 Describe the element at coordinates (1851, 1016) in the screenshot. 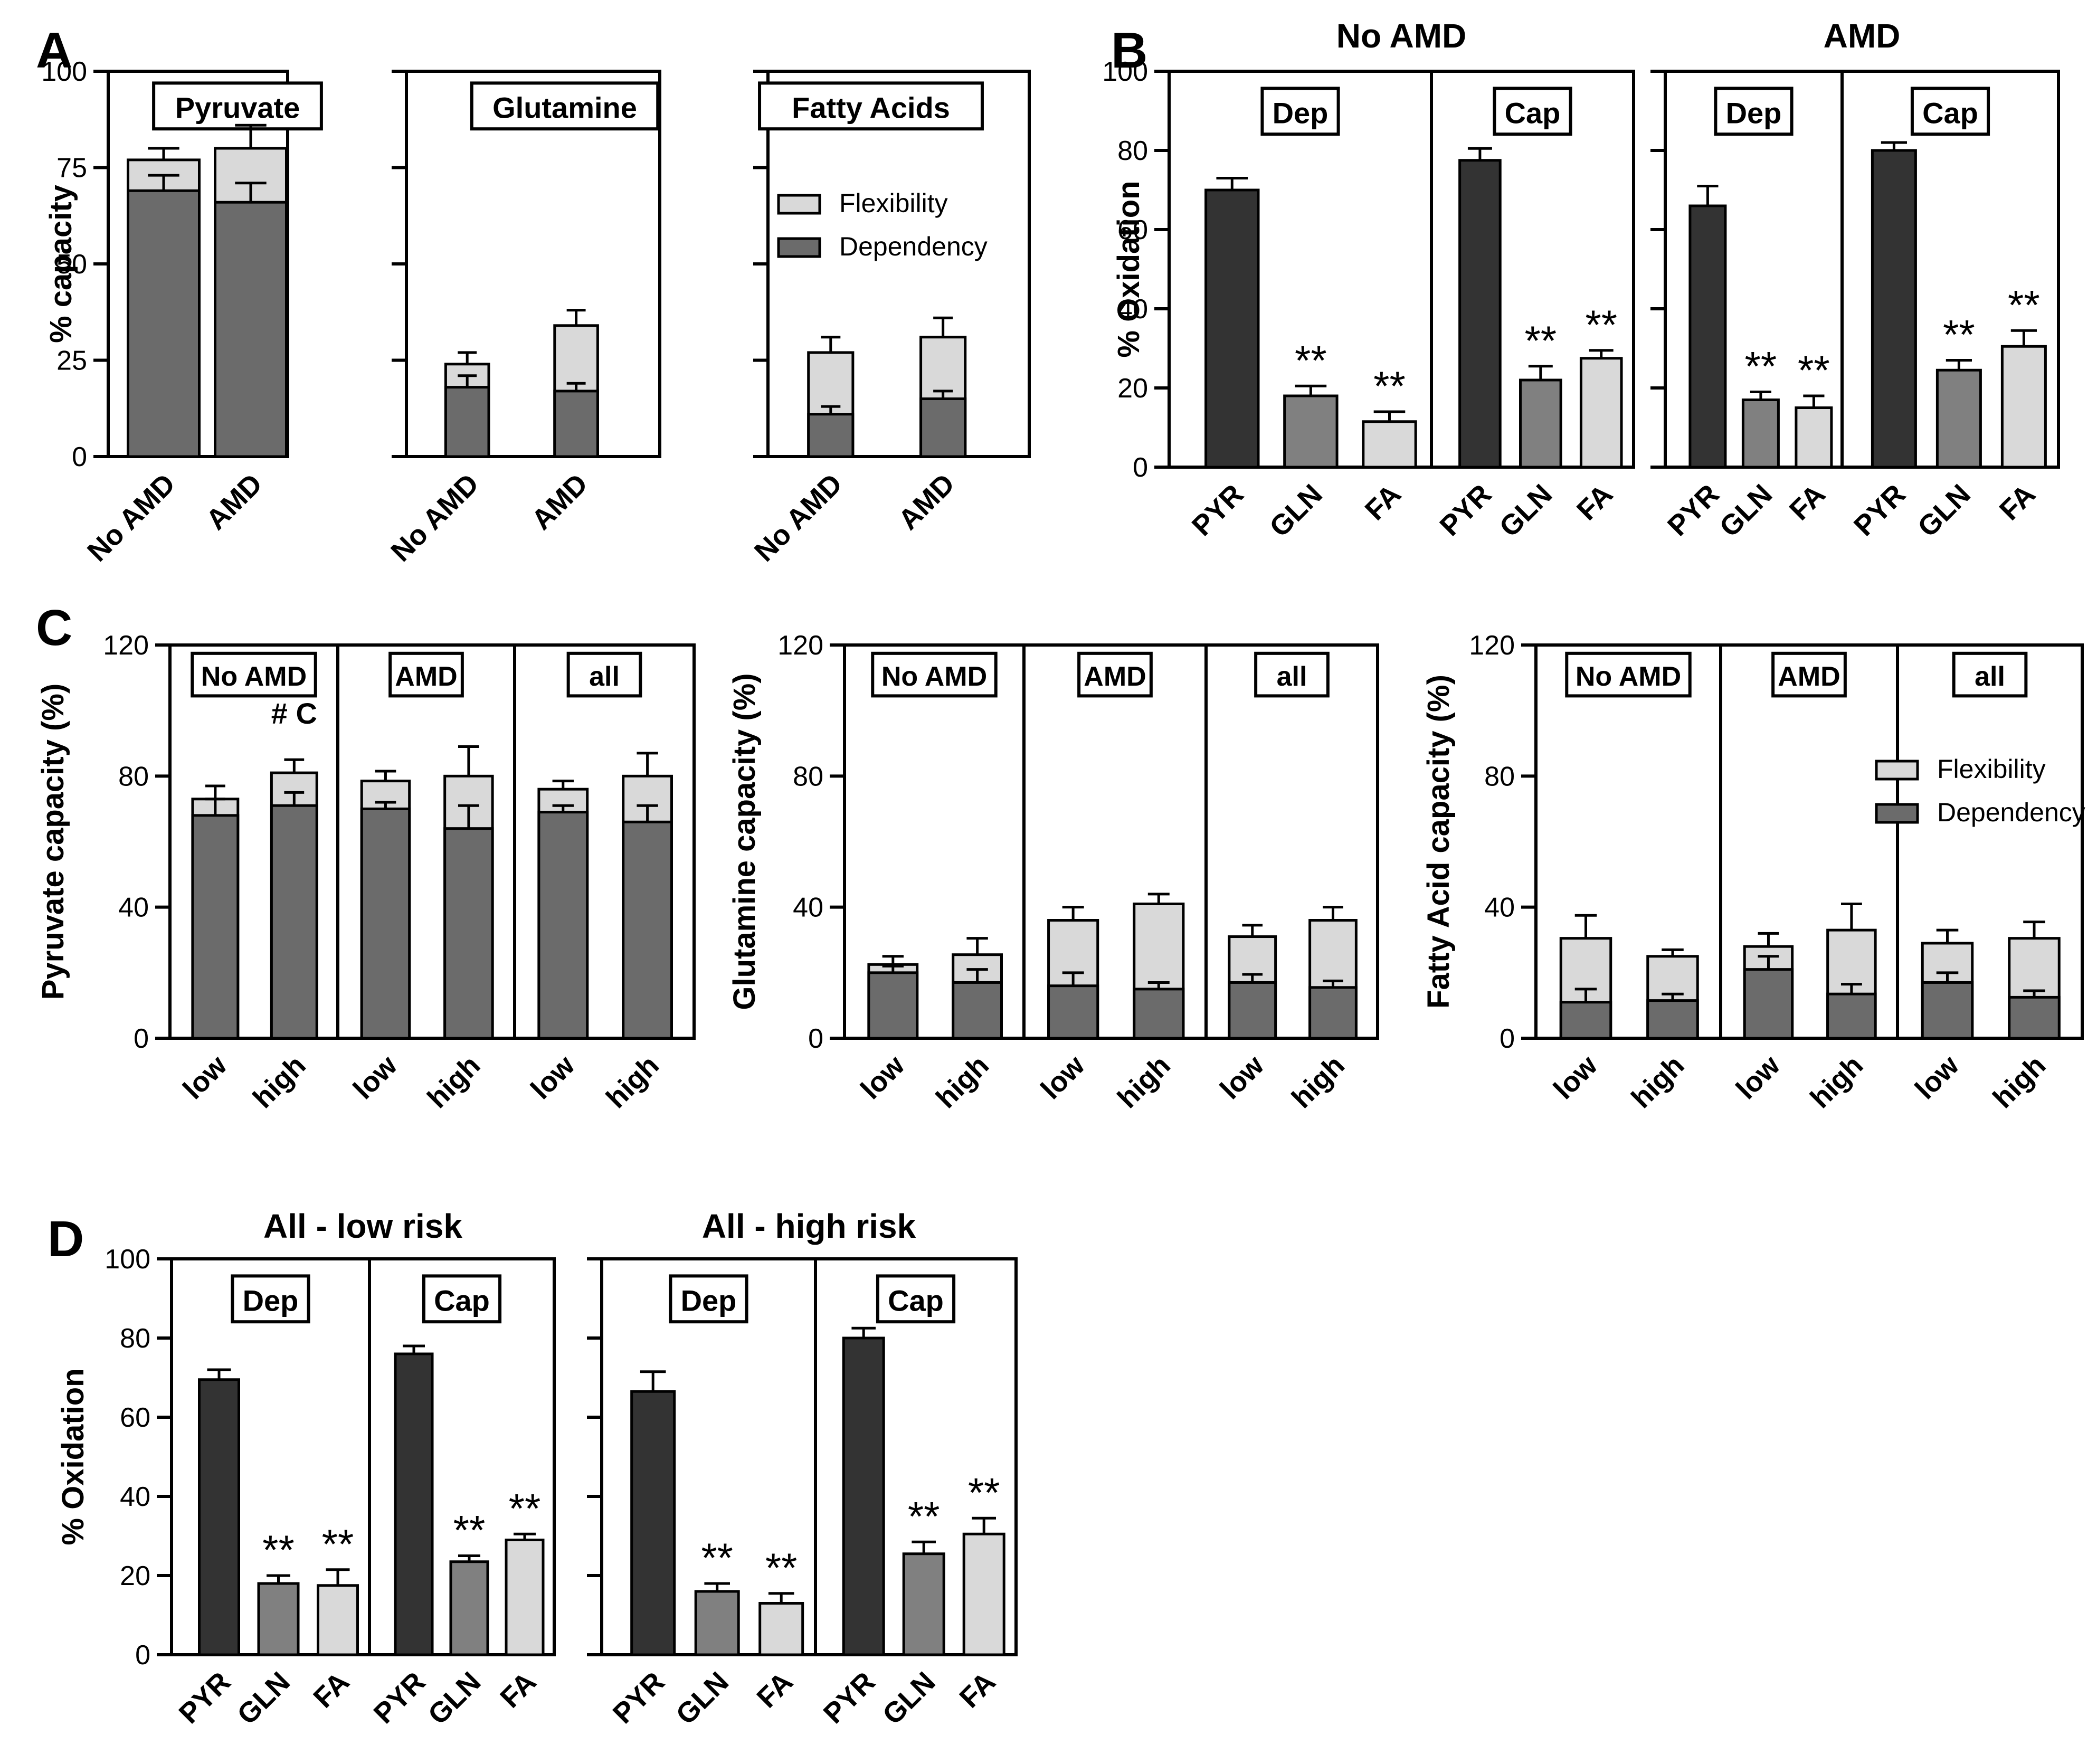

I see `panel-c-fatty-amd-high-dependency-bar` at that location.